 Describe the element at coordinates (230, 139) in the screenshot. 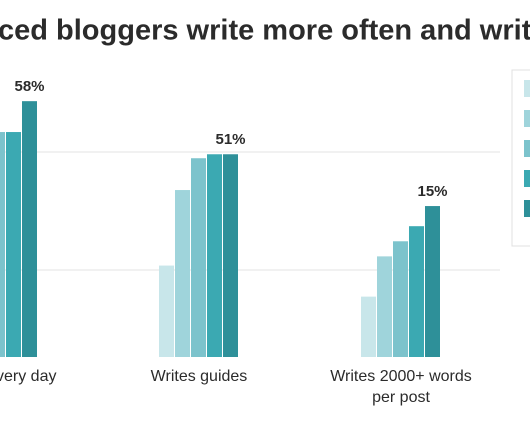

I see `value-label: 51%` at that location.